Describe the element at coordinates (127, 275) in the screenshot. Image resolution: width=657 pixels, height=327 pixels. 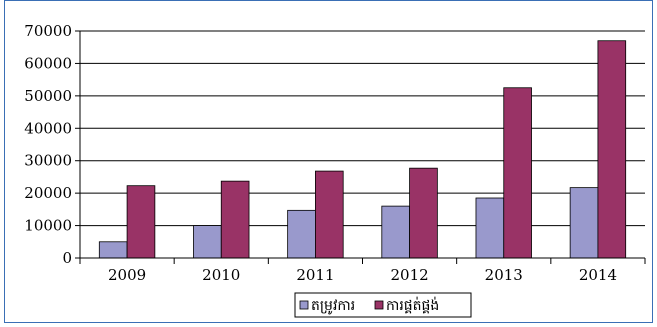
I see `x-tick-label: 2009` at that location.